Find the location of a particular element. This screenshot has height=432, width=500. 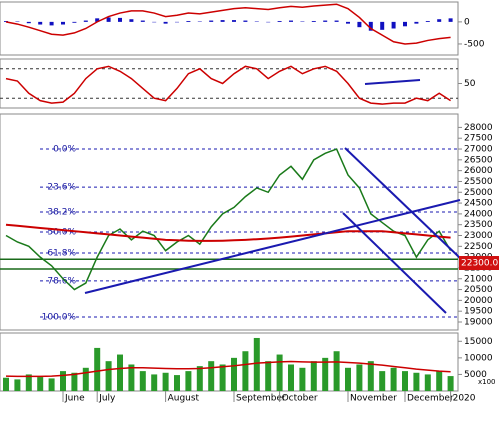

stoch-line is located at coordinates (228, 85).